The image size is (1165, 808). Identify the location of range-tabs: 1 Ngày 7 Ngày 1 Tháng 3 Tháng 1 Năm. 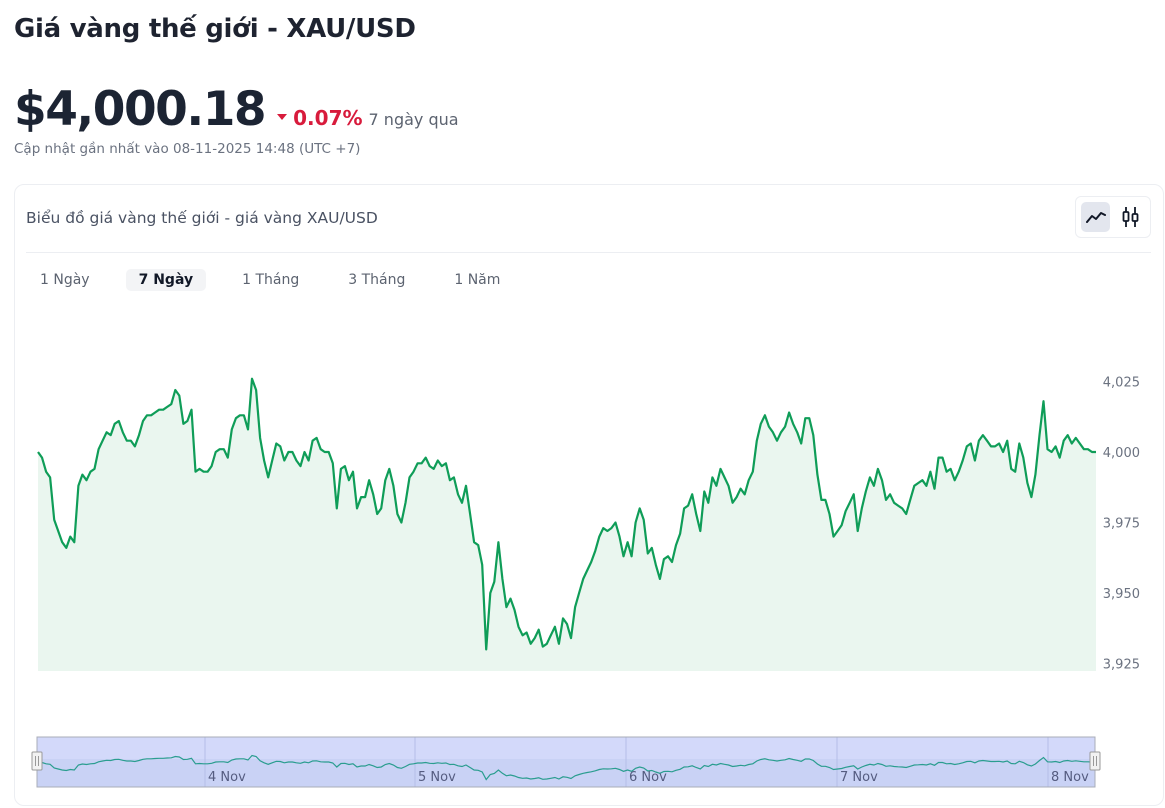
(277, 280).